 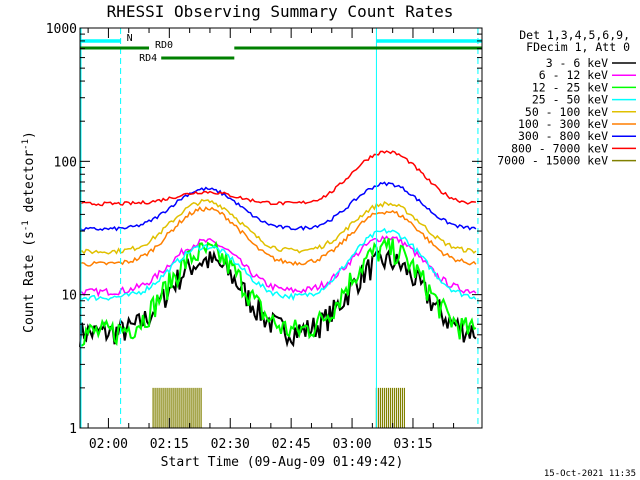 I want to click on x-tick-label: 02:30, so click(x=230, y=444).